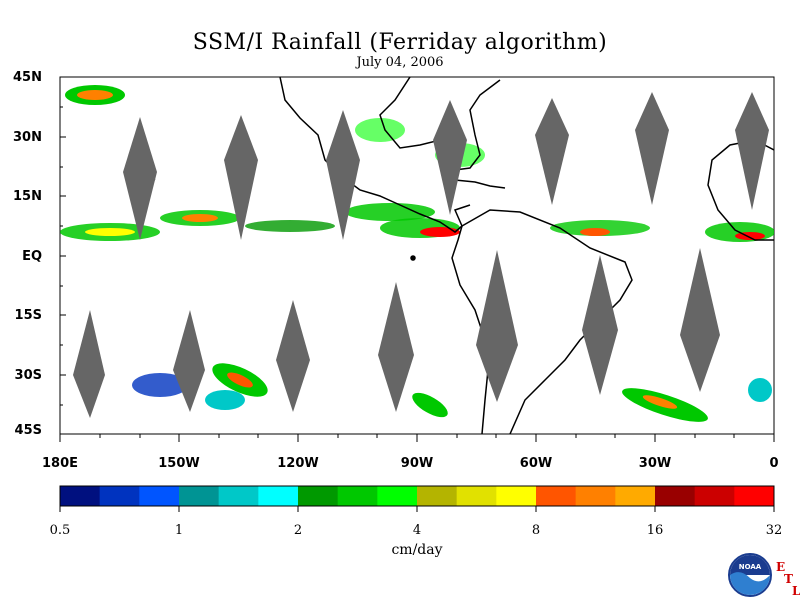 Image resolution: width=800 pixels, height=600 pixels. What do you see at coordinates (179, 530) in the screenshot?
I see `colorbar-tick-label: 1` at bounding box center [179, 530].